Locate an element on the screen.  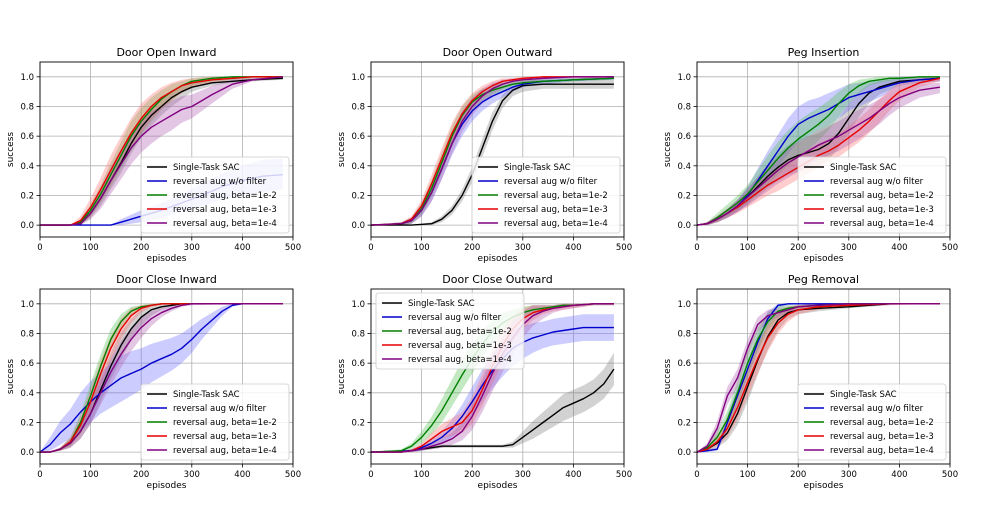
chart-title: Door Open Inward is located at coordinates (166, 52).